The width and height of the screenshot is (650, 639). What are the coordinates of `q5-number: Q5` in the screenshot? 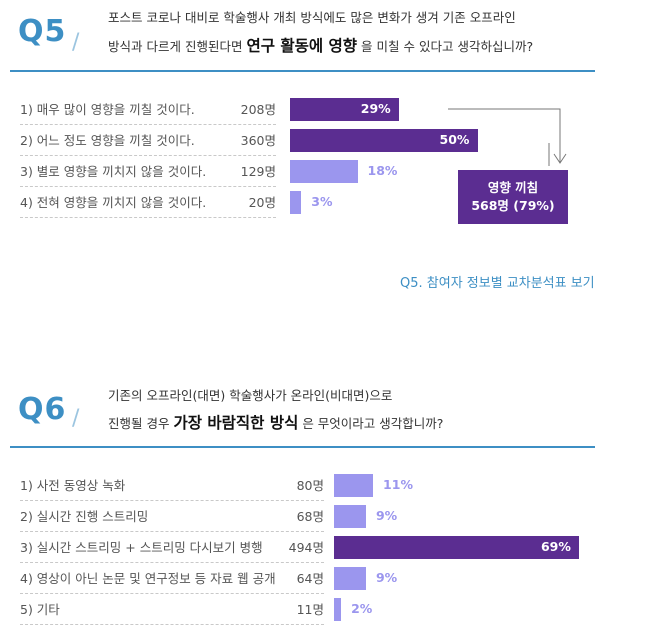 It's located at (42, 31).